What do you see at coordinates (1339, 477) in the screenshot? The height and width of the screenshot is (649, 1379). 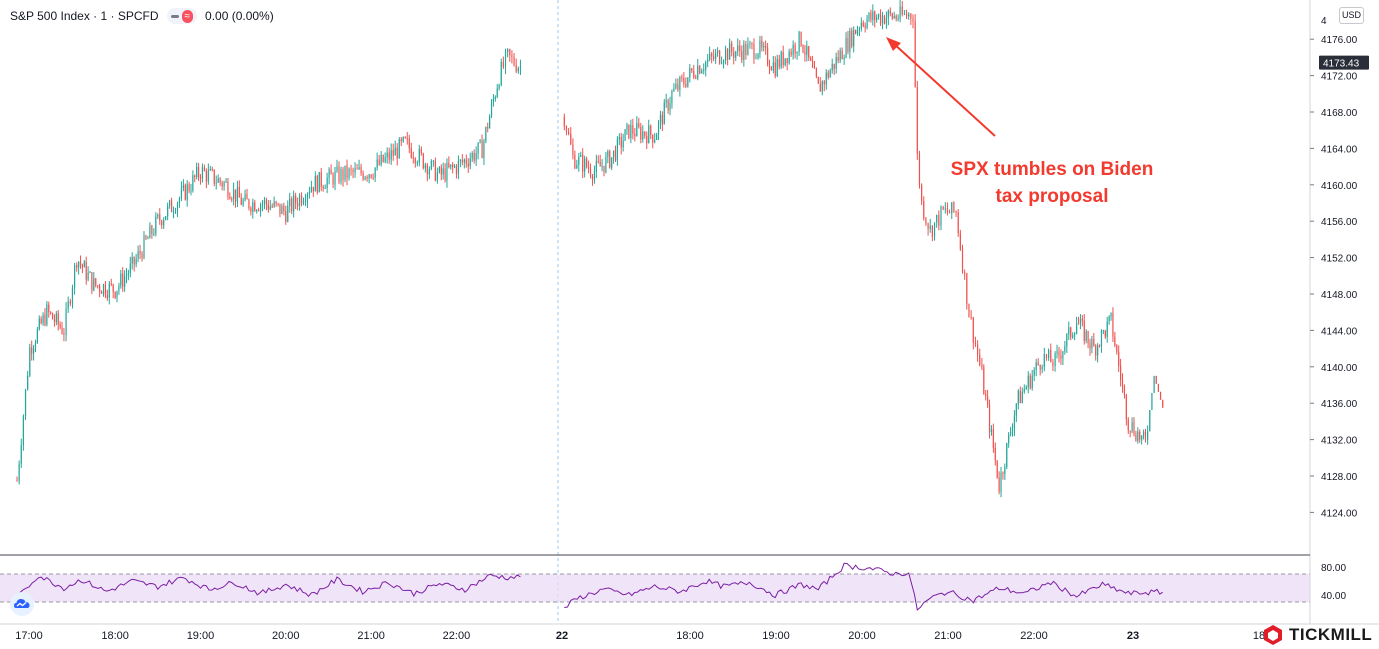 I see `y-tick-label: 4128.00` at bounding box center [1339, 477].